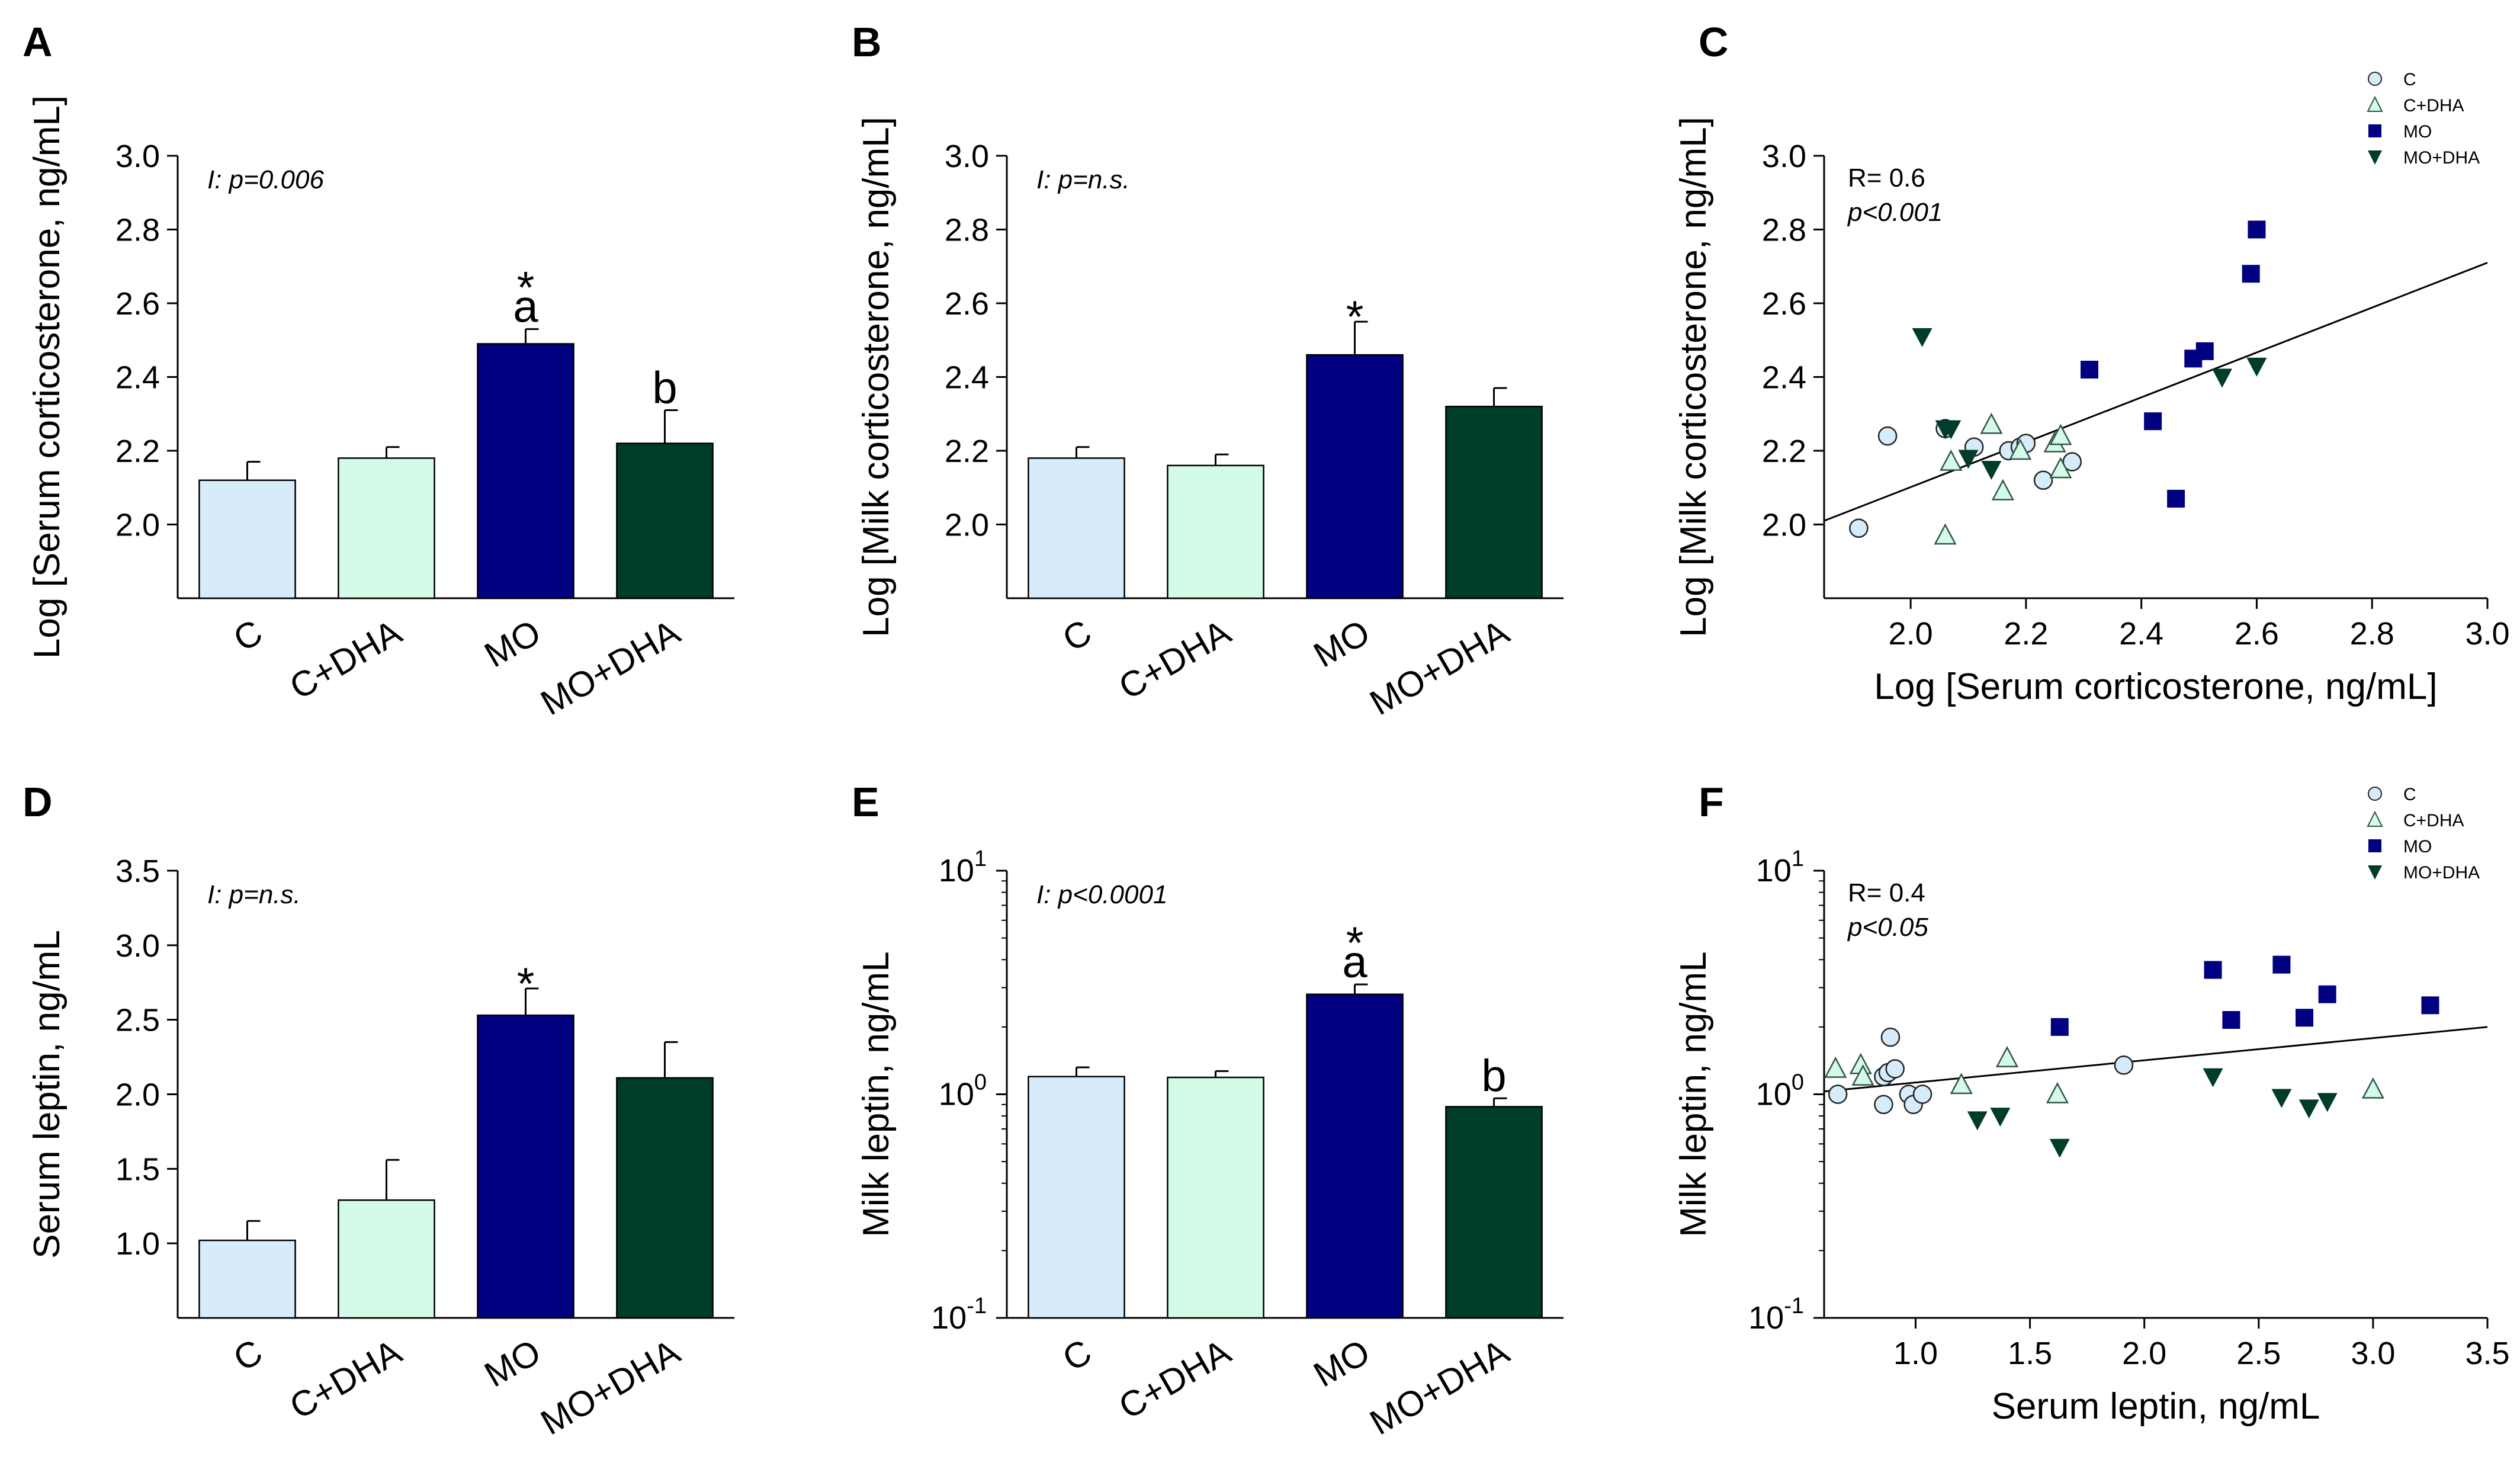 The width and height of the screenshot is (2520, 1463). What do you see at coordinates (526, 984) in the screenshot?
I see `significance-star: *` at bounding box center [526, 984].